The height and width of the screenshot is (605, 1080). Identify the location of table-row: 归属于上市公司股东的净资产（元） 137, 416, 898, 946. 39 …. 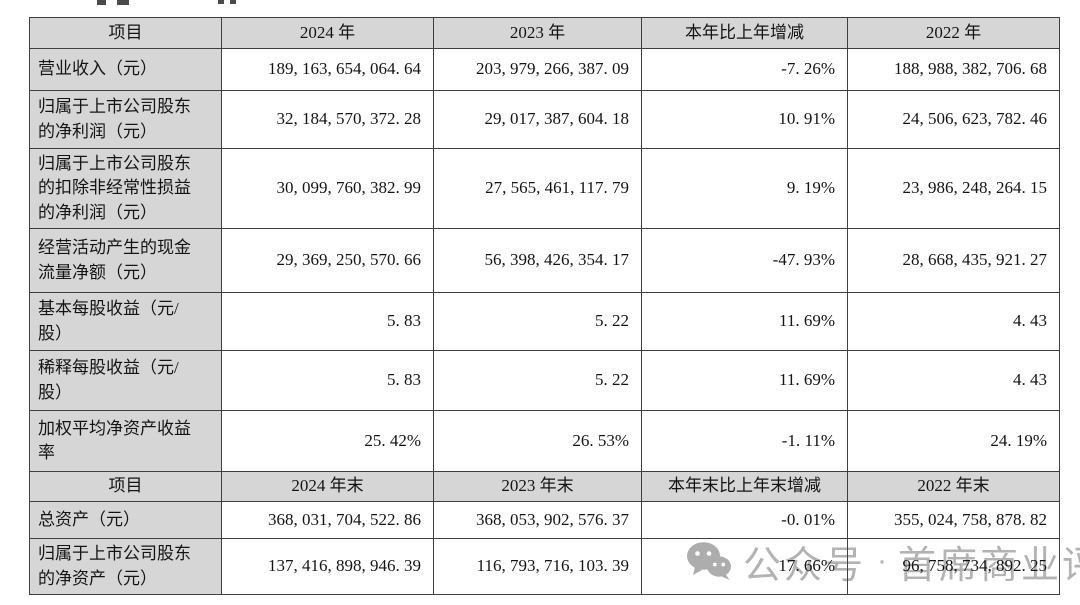
(544, 566).